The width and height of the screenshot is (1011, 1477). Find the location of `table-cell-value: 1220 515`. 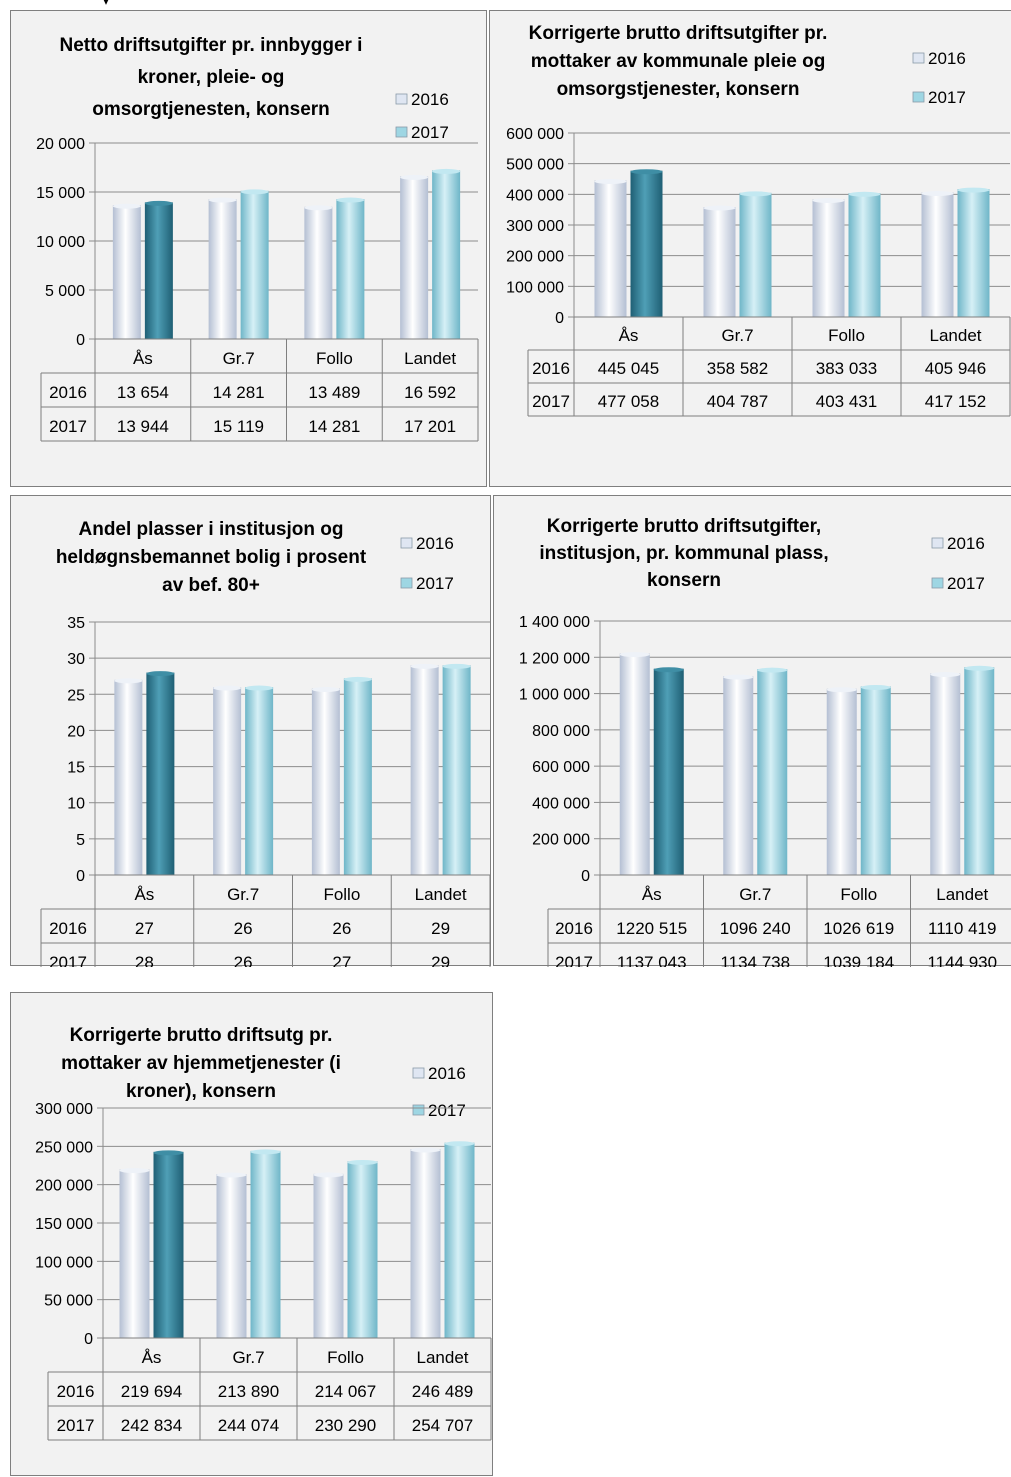

table-cell-value: 1220 515 is located at coordinates (651, 928).